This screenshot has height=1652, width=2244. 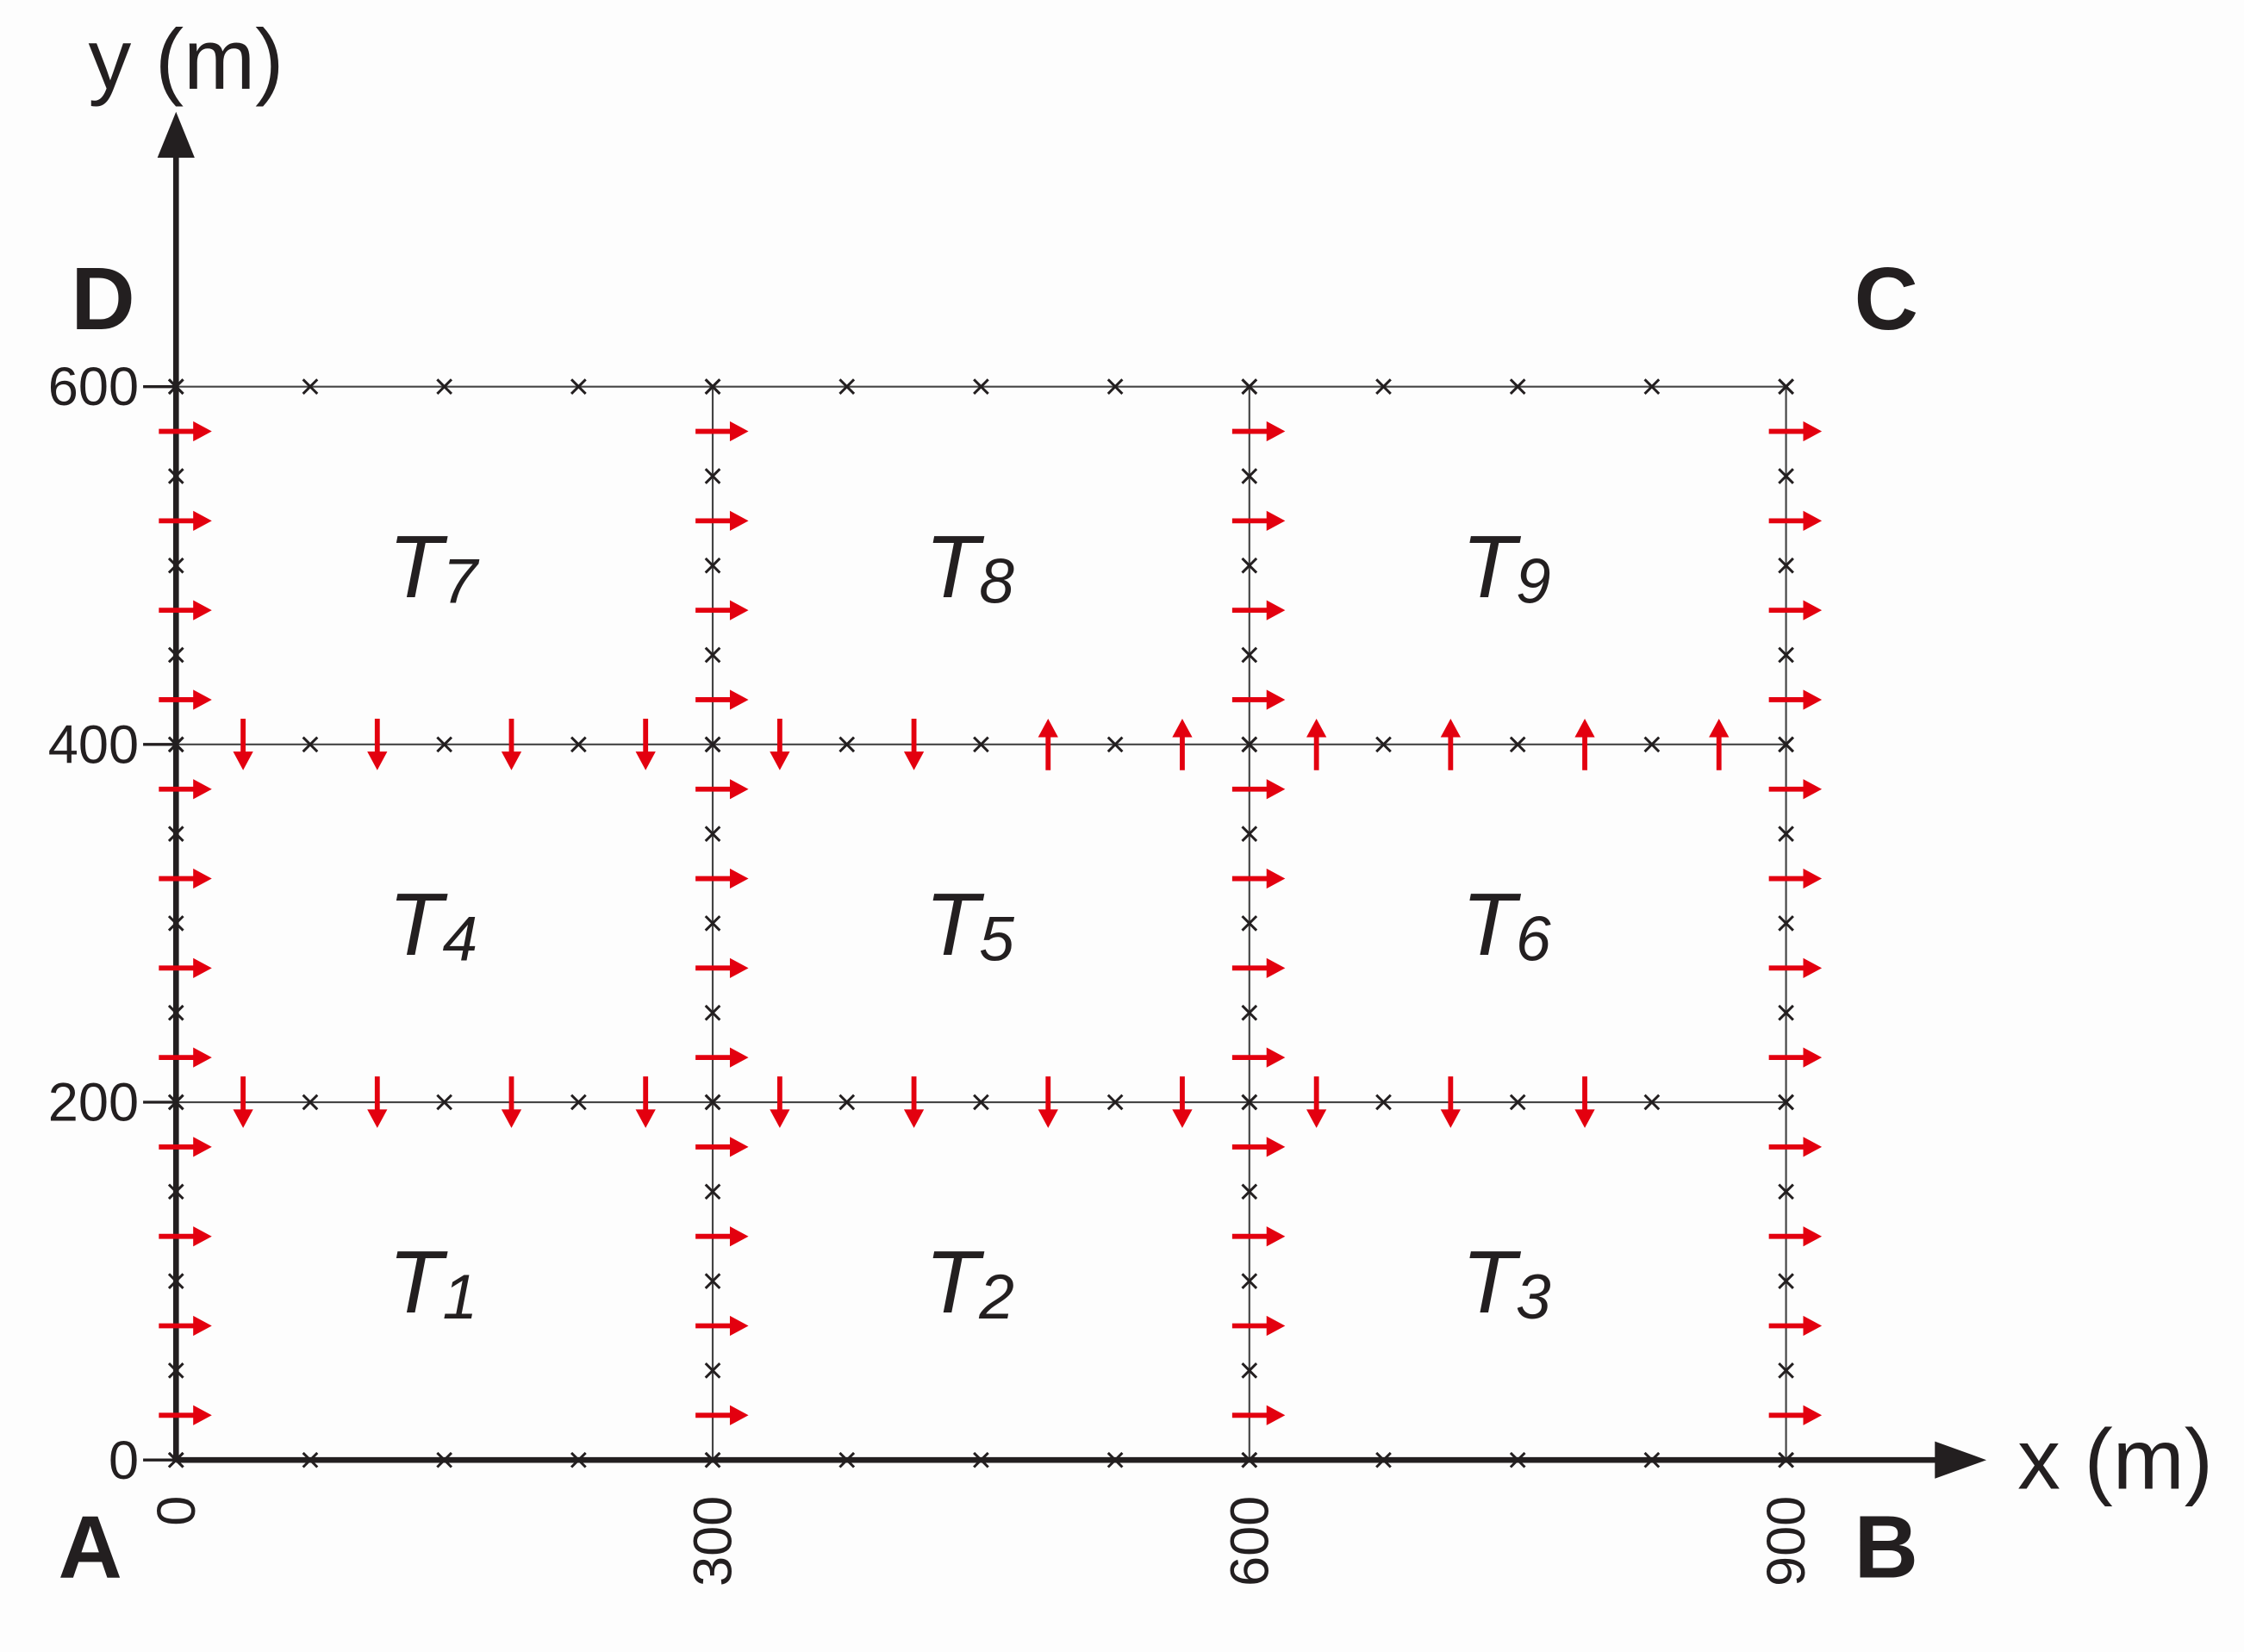 What do you see at coordinates (90, 1546) in the screenshot?
I see `corner-label: A` at bounding box center [90, 1546].